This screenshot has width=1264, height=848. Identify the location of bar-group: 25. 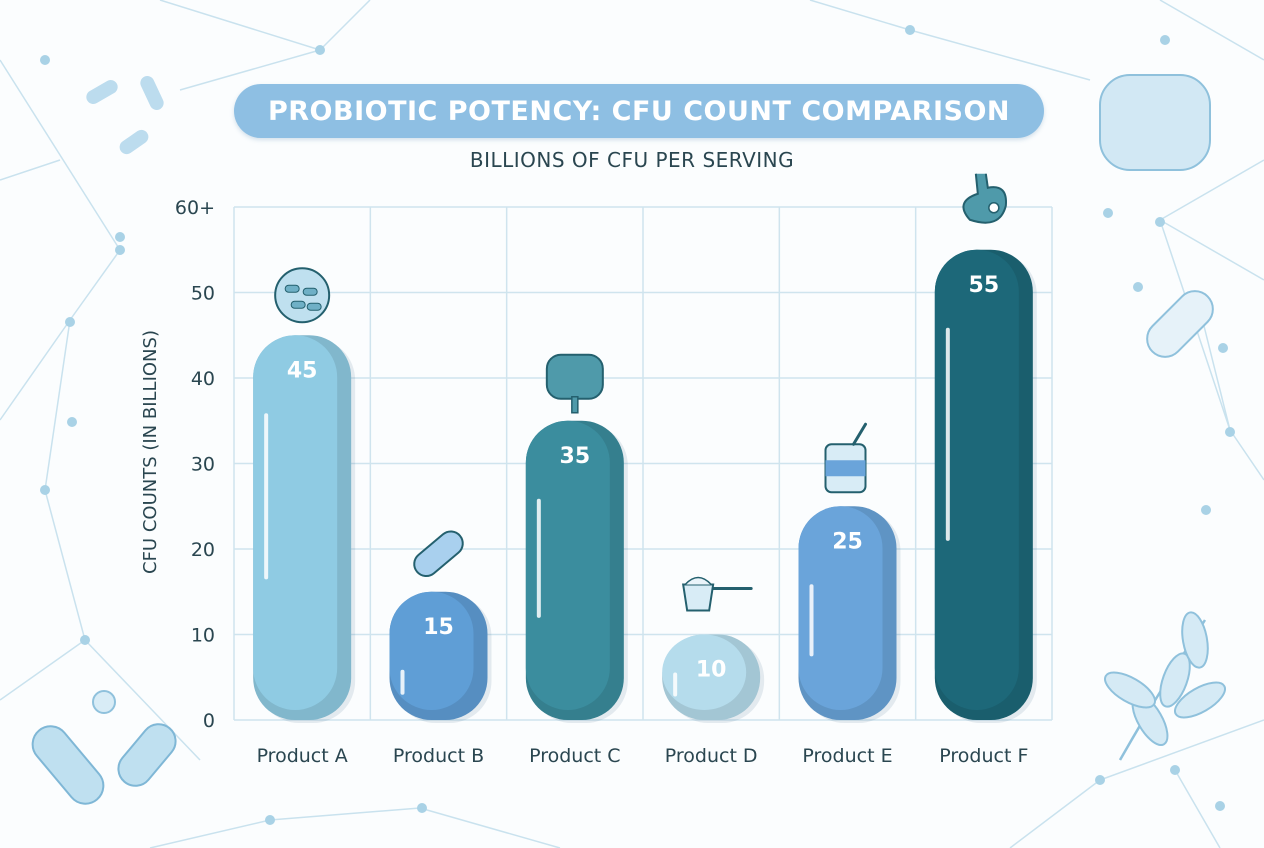
(849, 614).